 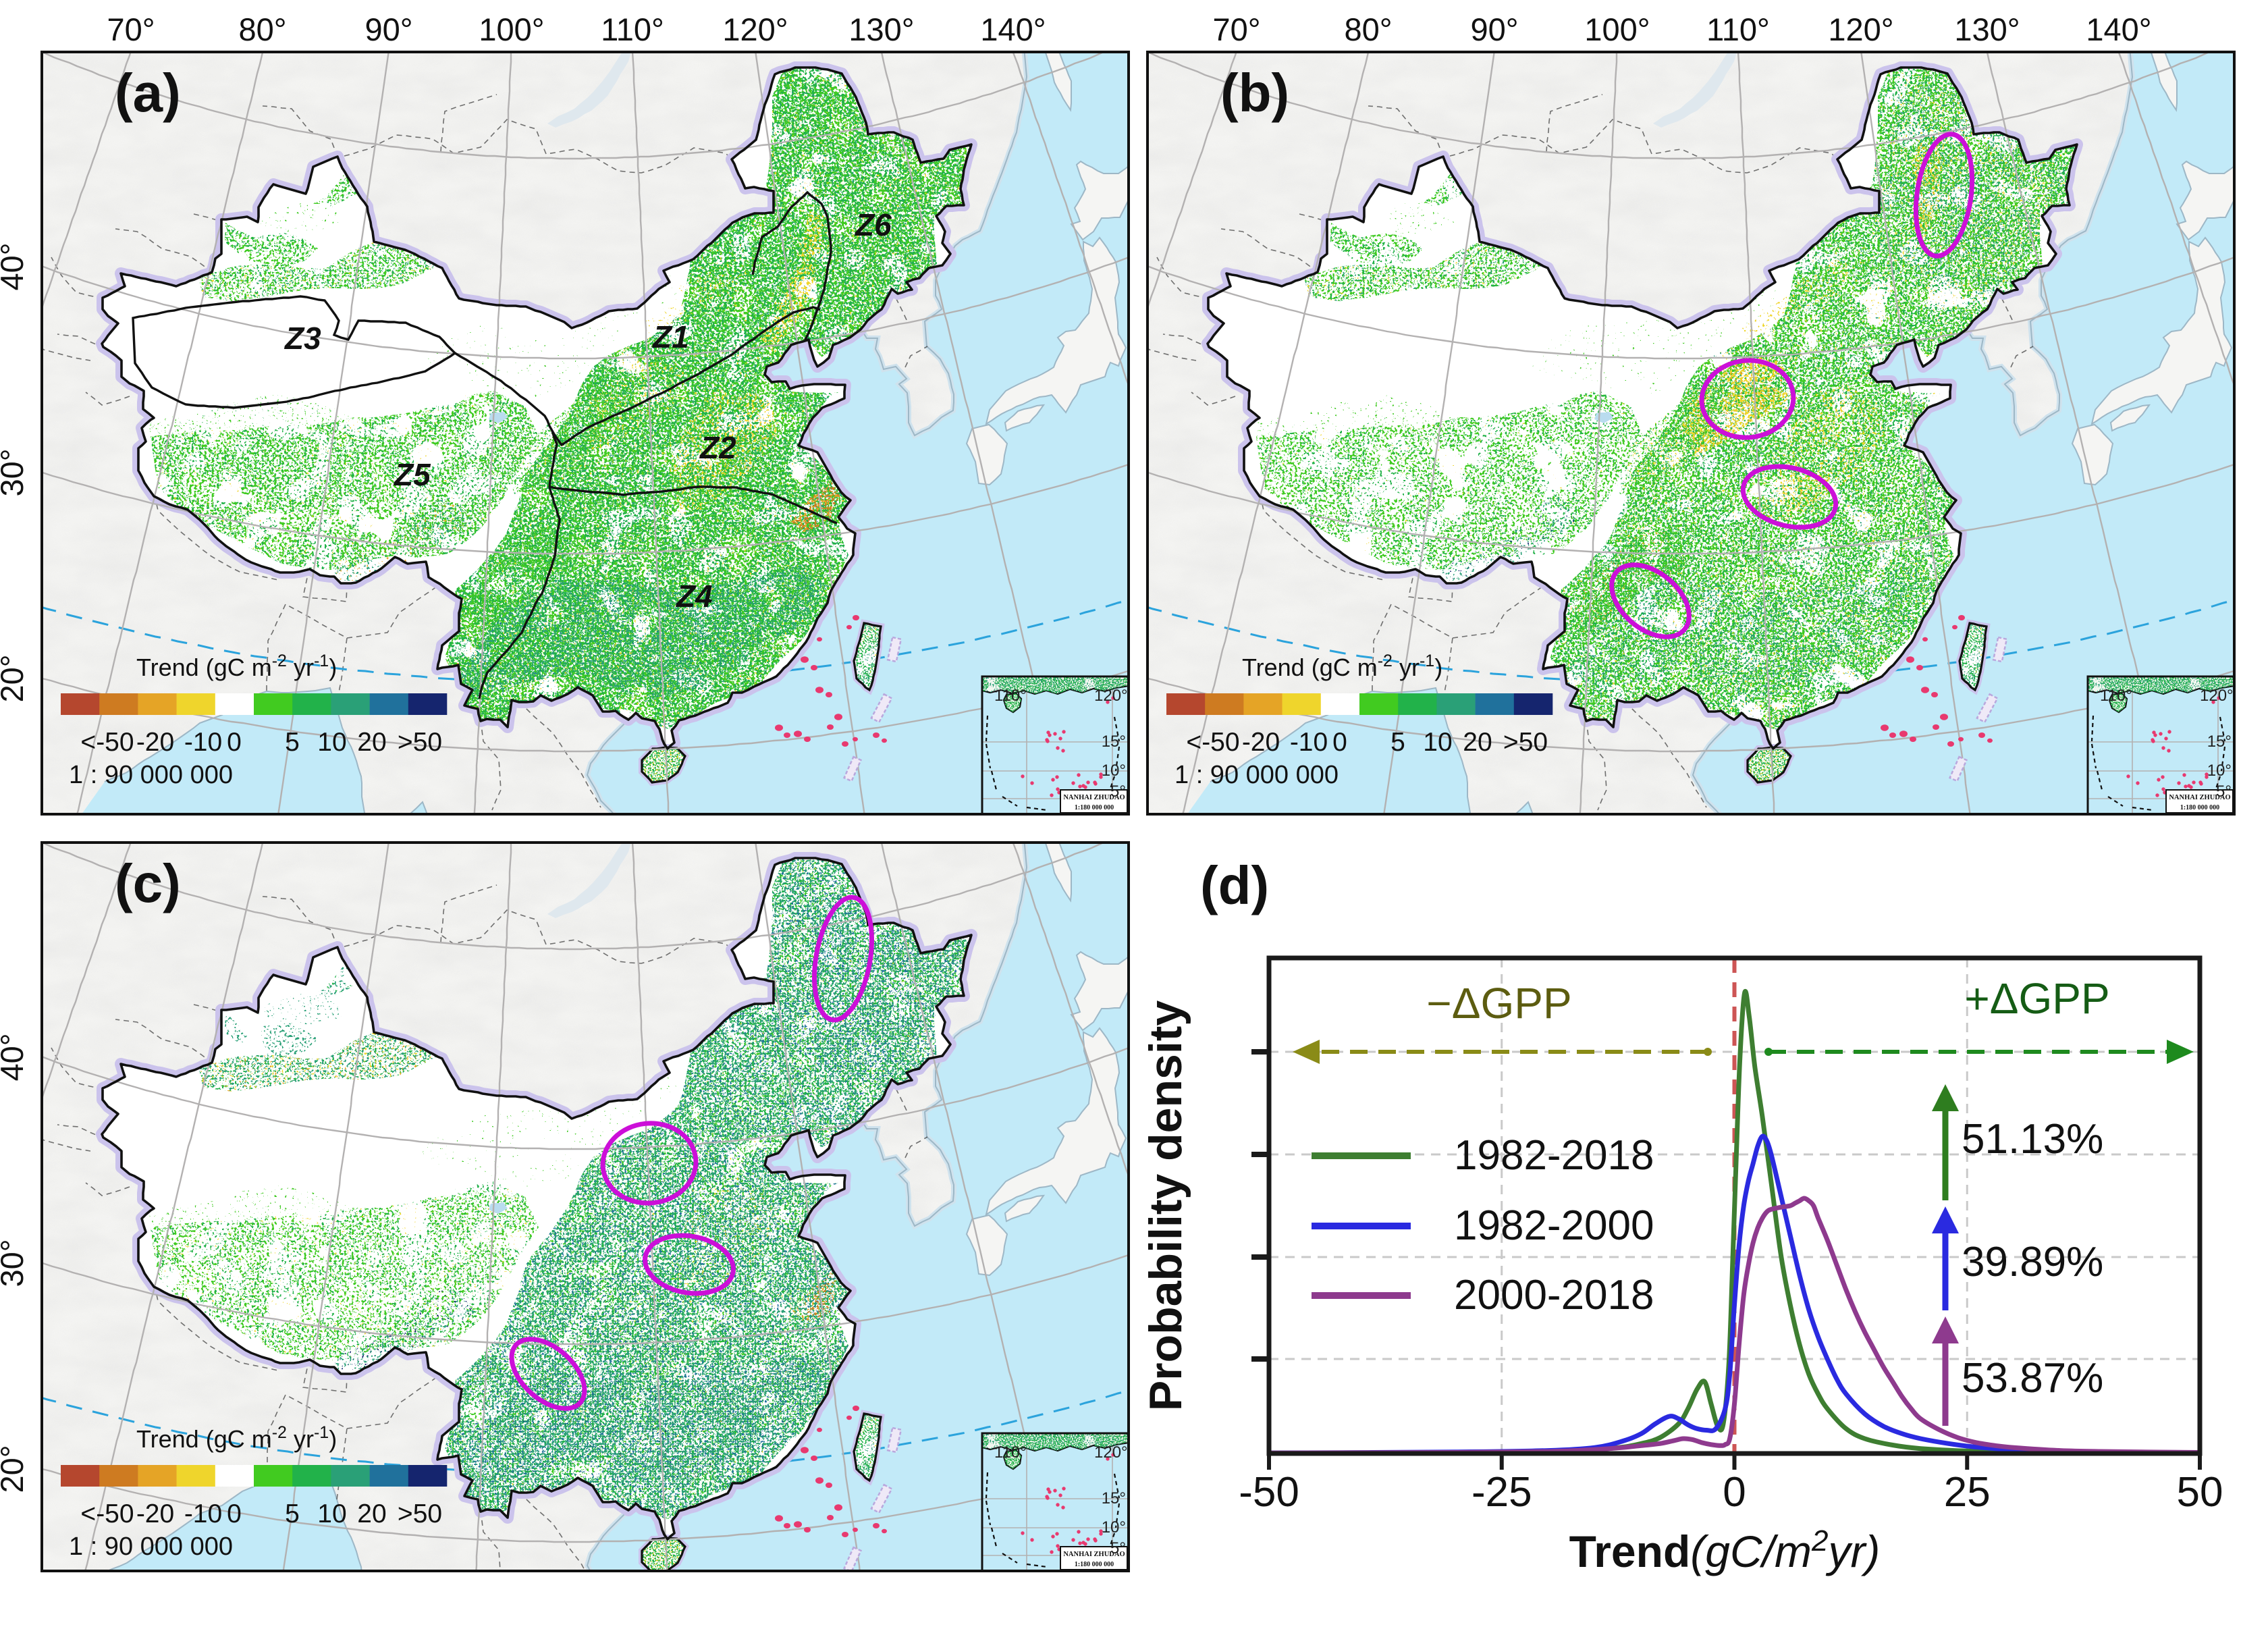 I want to click on inset-label-110: 110°, so click(x=1010, y=696).